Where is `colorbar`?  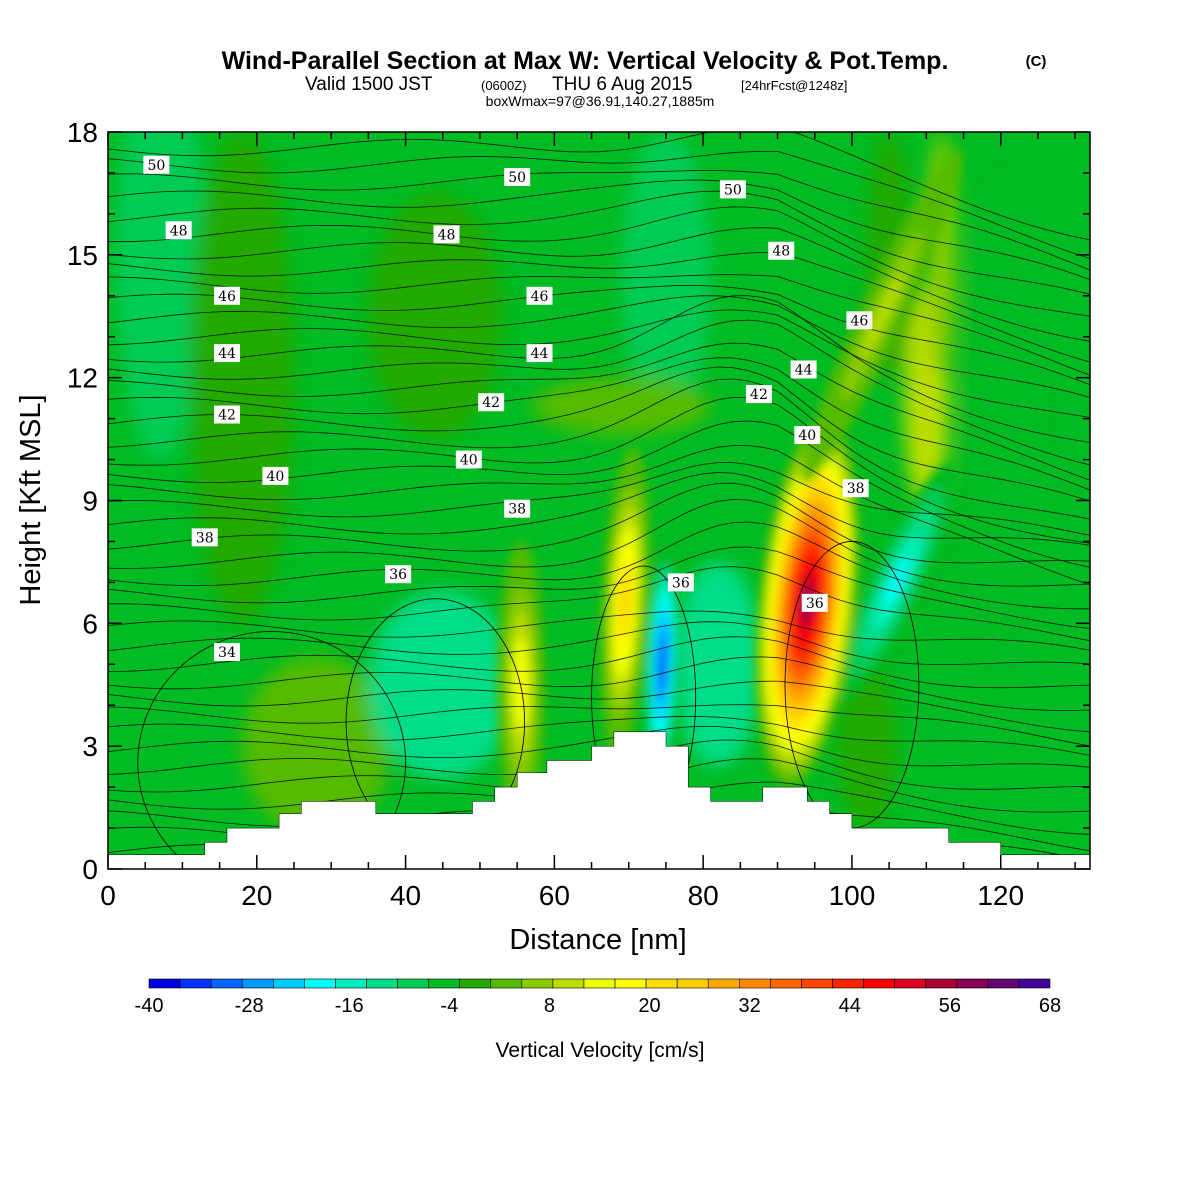 colorbar is located at coordinates (599, 983).